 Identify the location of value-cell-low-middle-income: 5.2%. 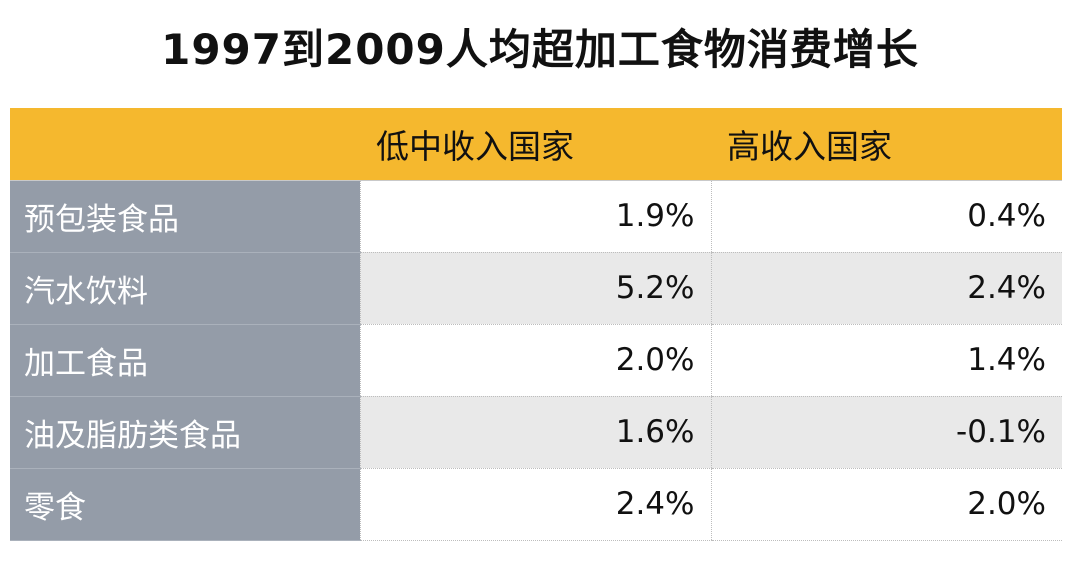
(535, 288).